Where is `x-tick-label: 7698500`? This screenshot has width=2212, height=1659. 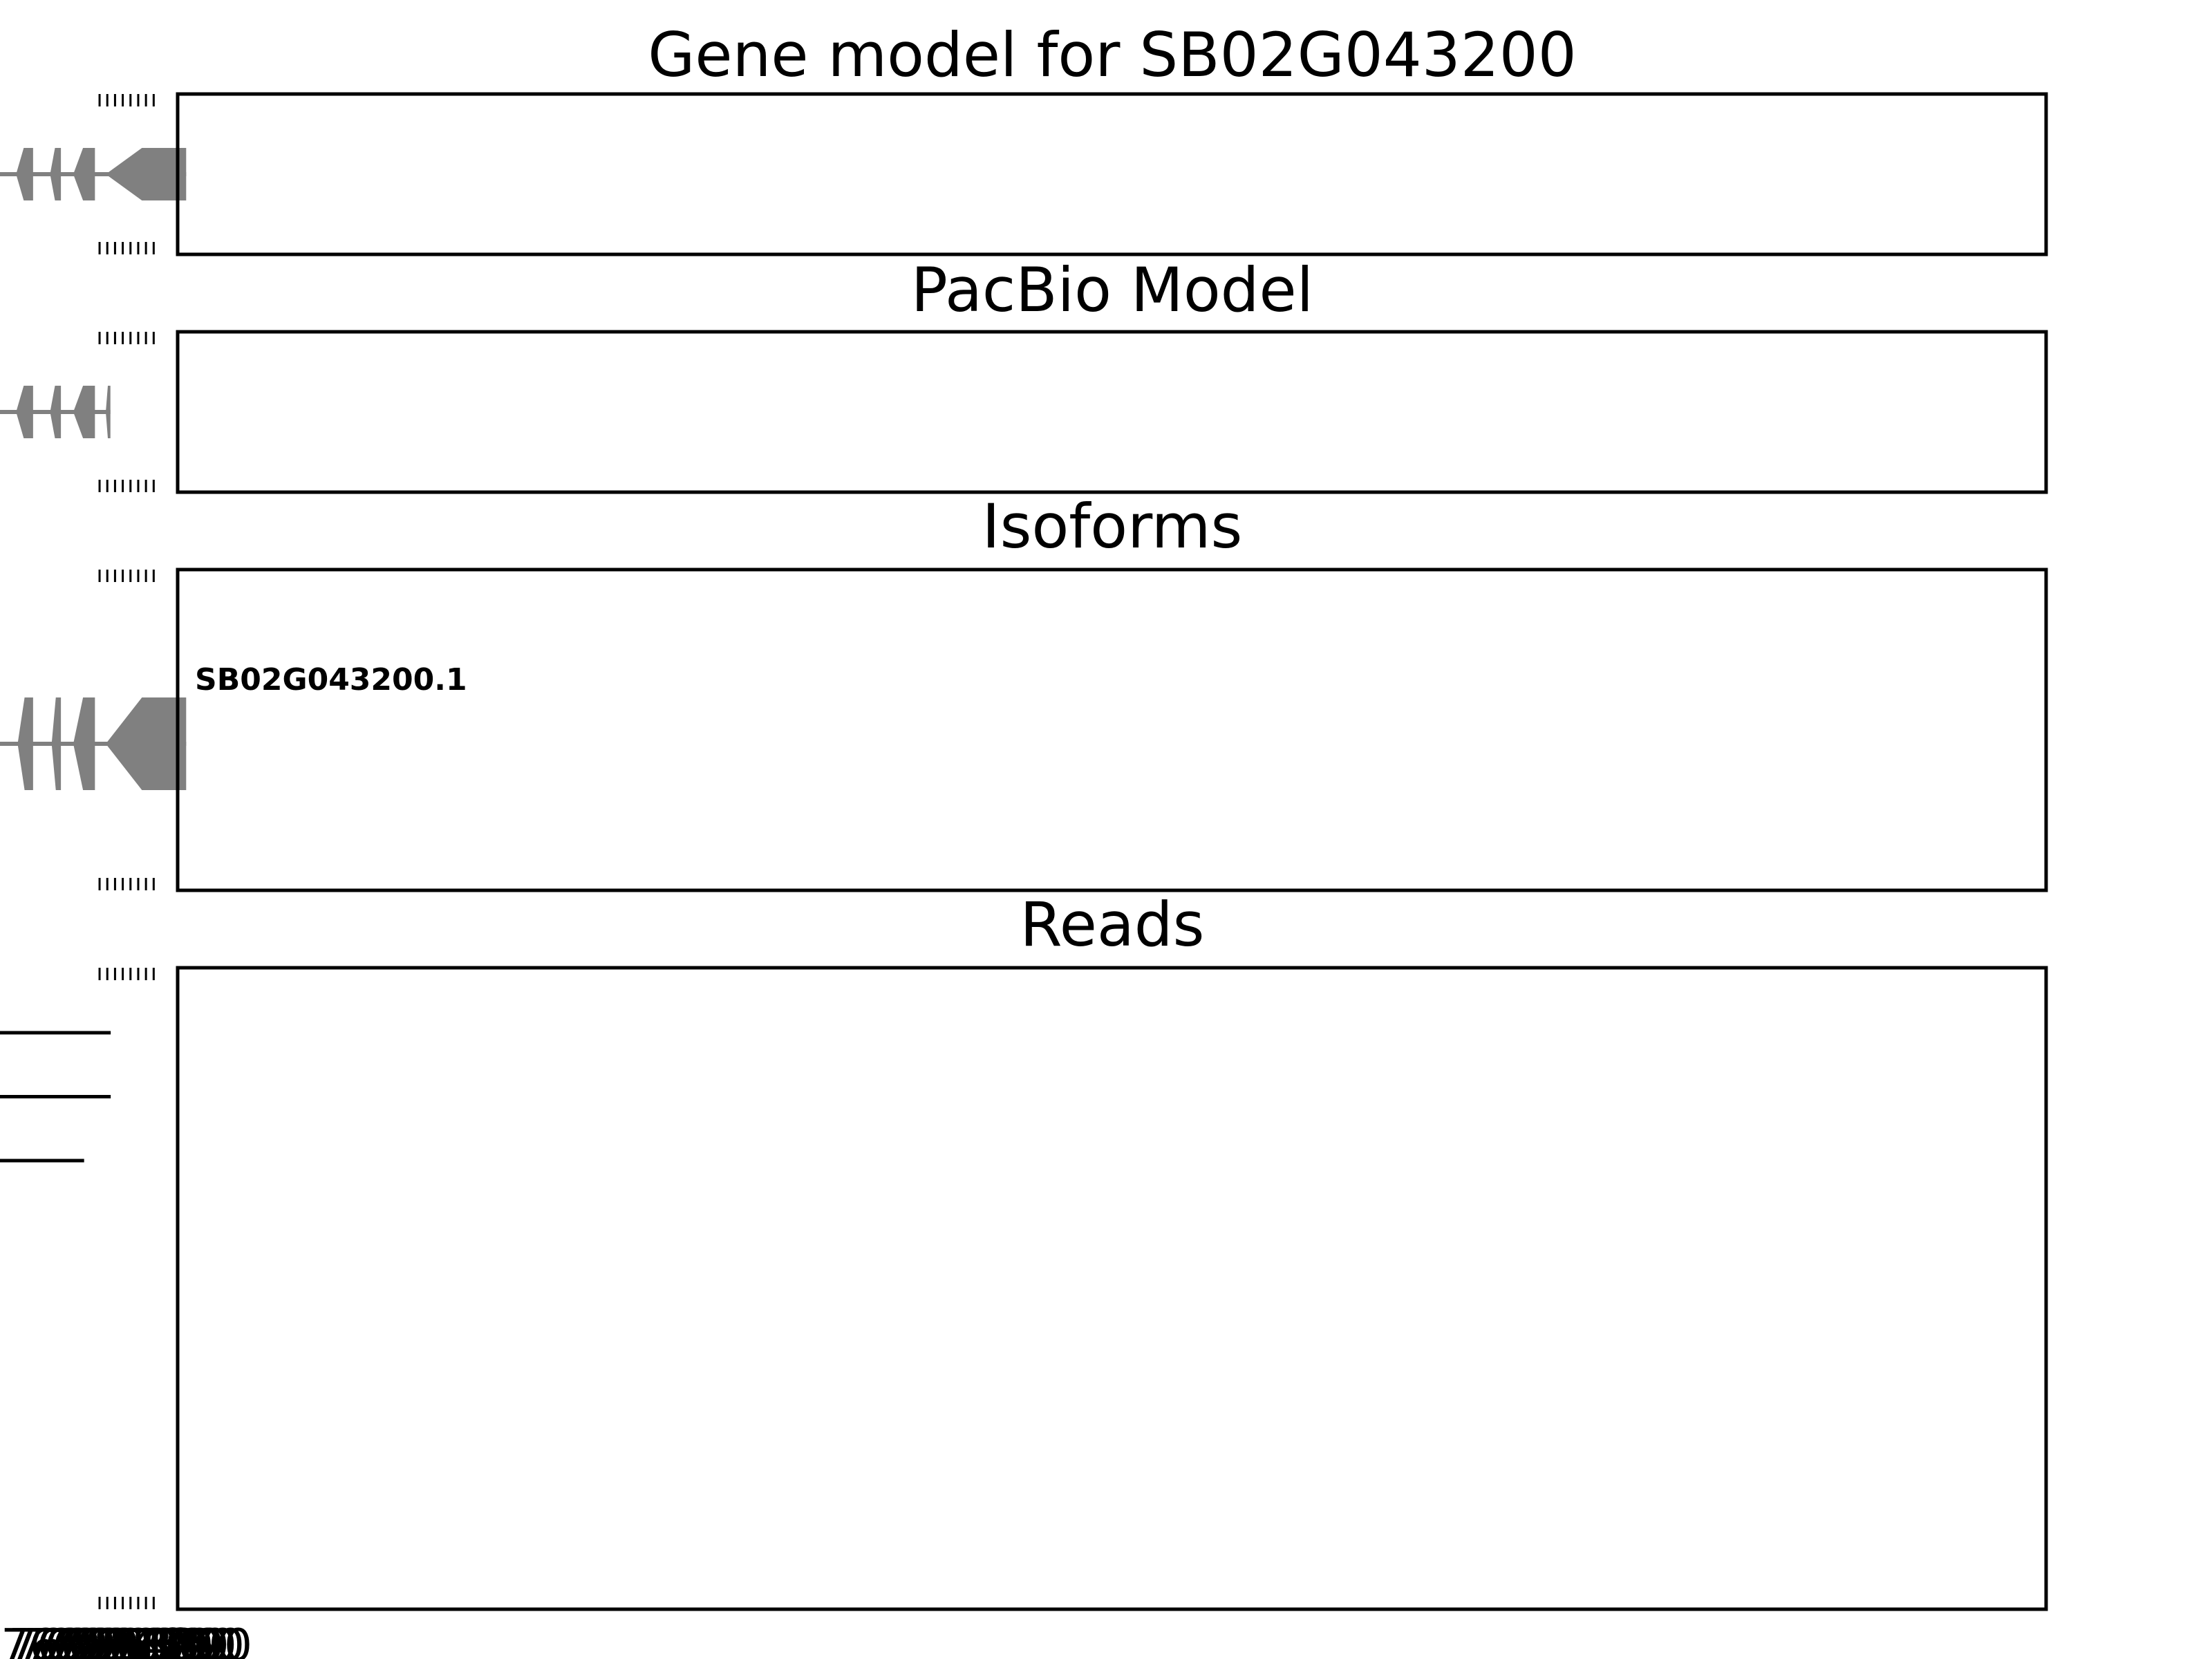
x-tick-label: 7698500 is located at coordinates (107, 1639).